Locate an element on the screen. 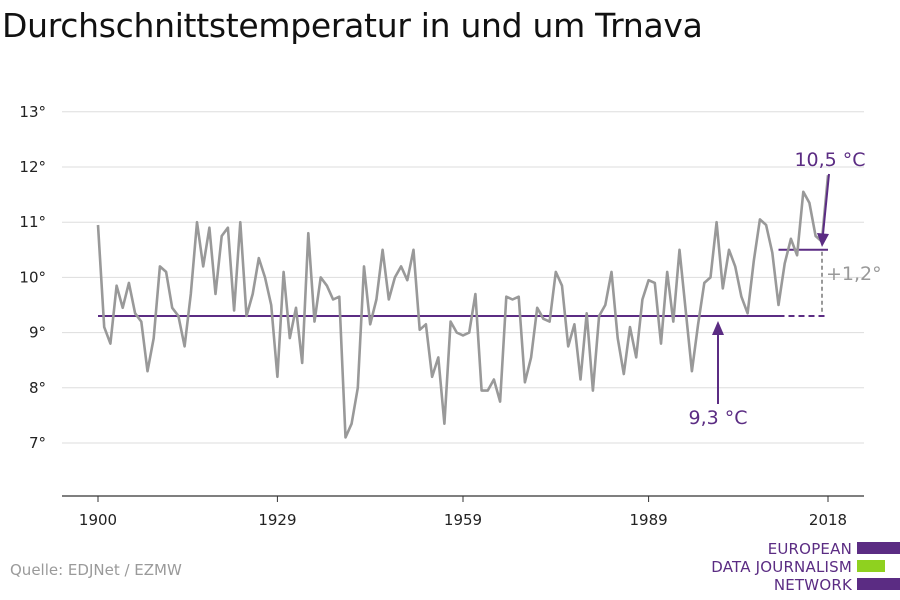  y-tick-label: 12° is located at coordinates (32, 167).